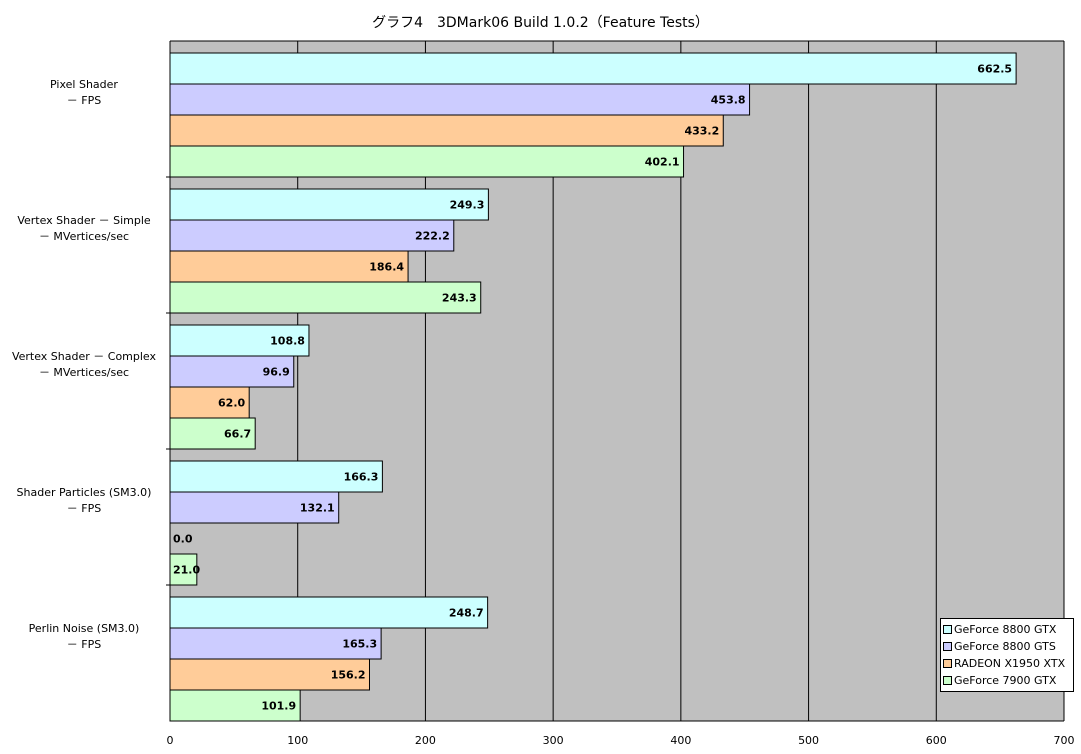  I want to click on data-label: 222.2, so click(432, 236).